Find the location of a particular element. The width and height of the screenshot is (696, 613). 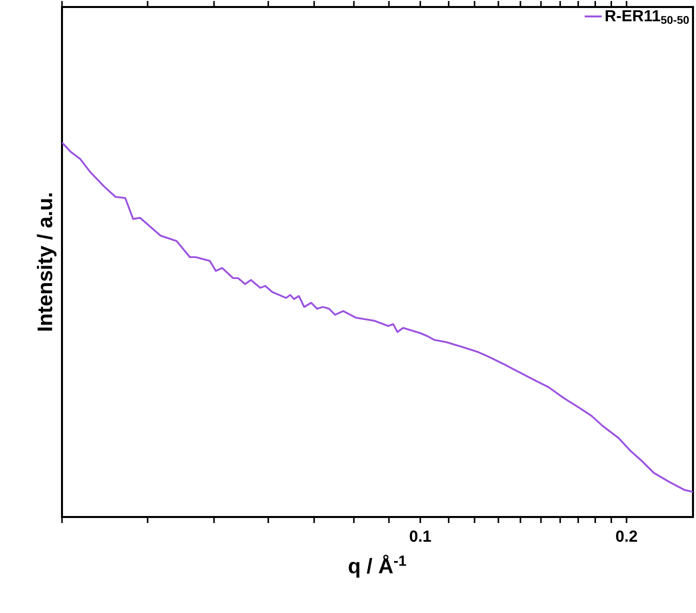

x-axis-title: q / Å$^{-1}$ is located at coordinates (377, 566).